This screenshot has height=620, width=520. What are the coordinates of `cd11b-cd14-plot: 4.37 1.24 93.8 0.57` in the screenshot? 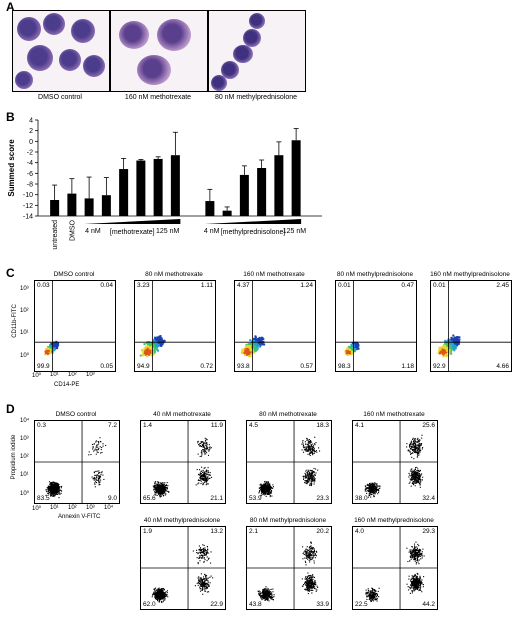 It's located at (275, 326).